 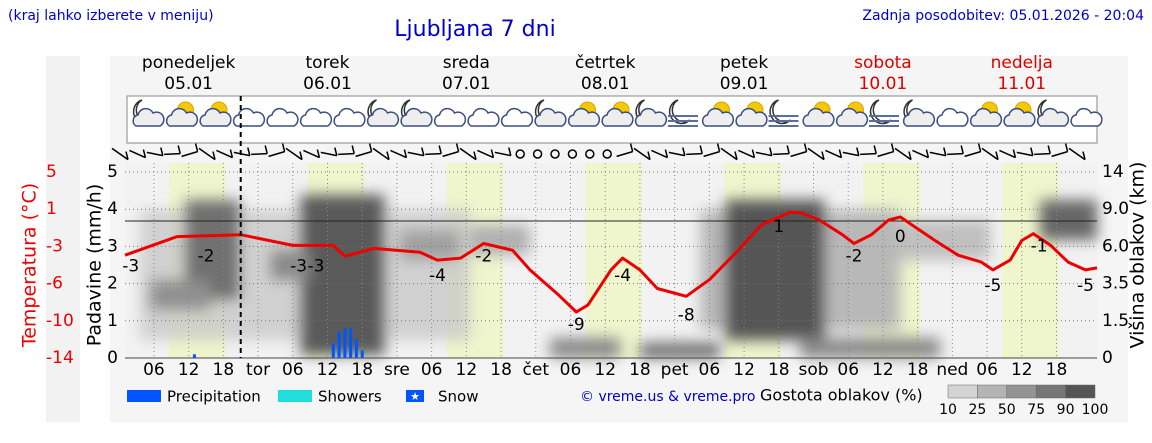 I want to click on y-tick-label: 5, so click(x=112, y=172).